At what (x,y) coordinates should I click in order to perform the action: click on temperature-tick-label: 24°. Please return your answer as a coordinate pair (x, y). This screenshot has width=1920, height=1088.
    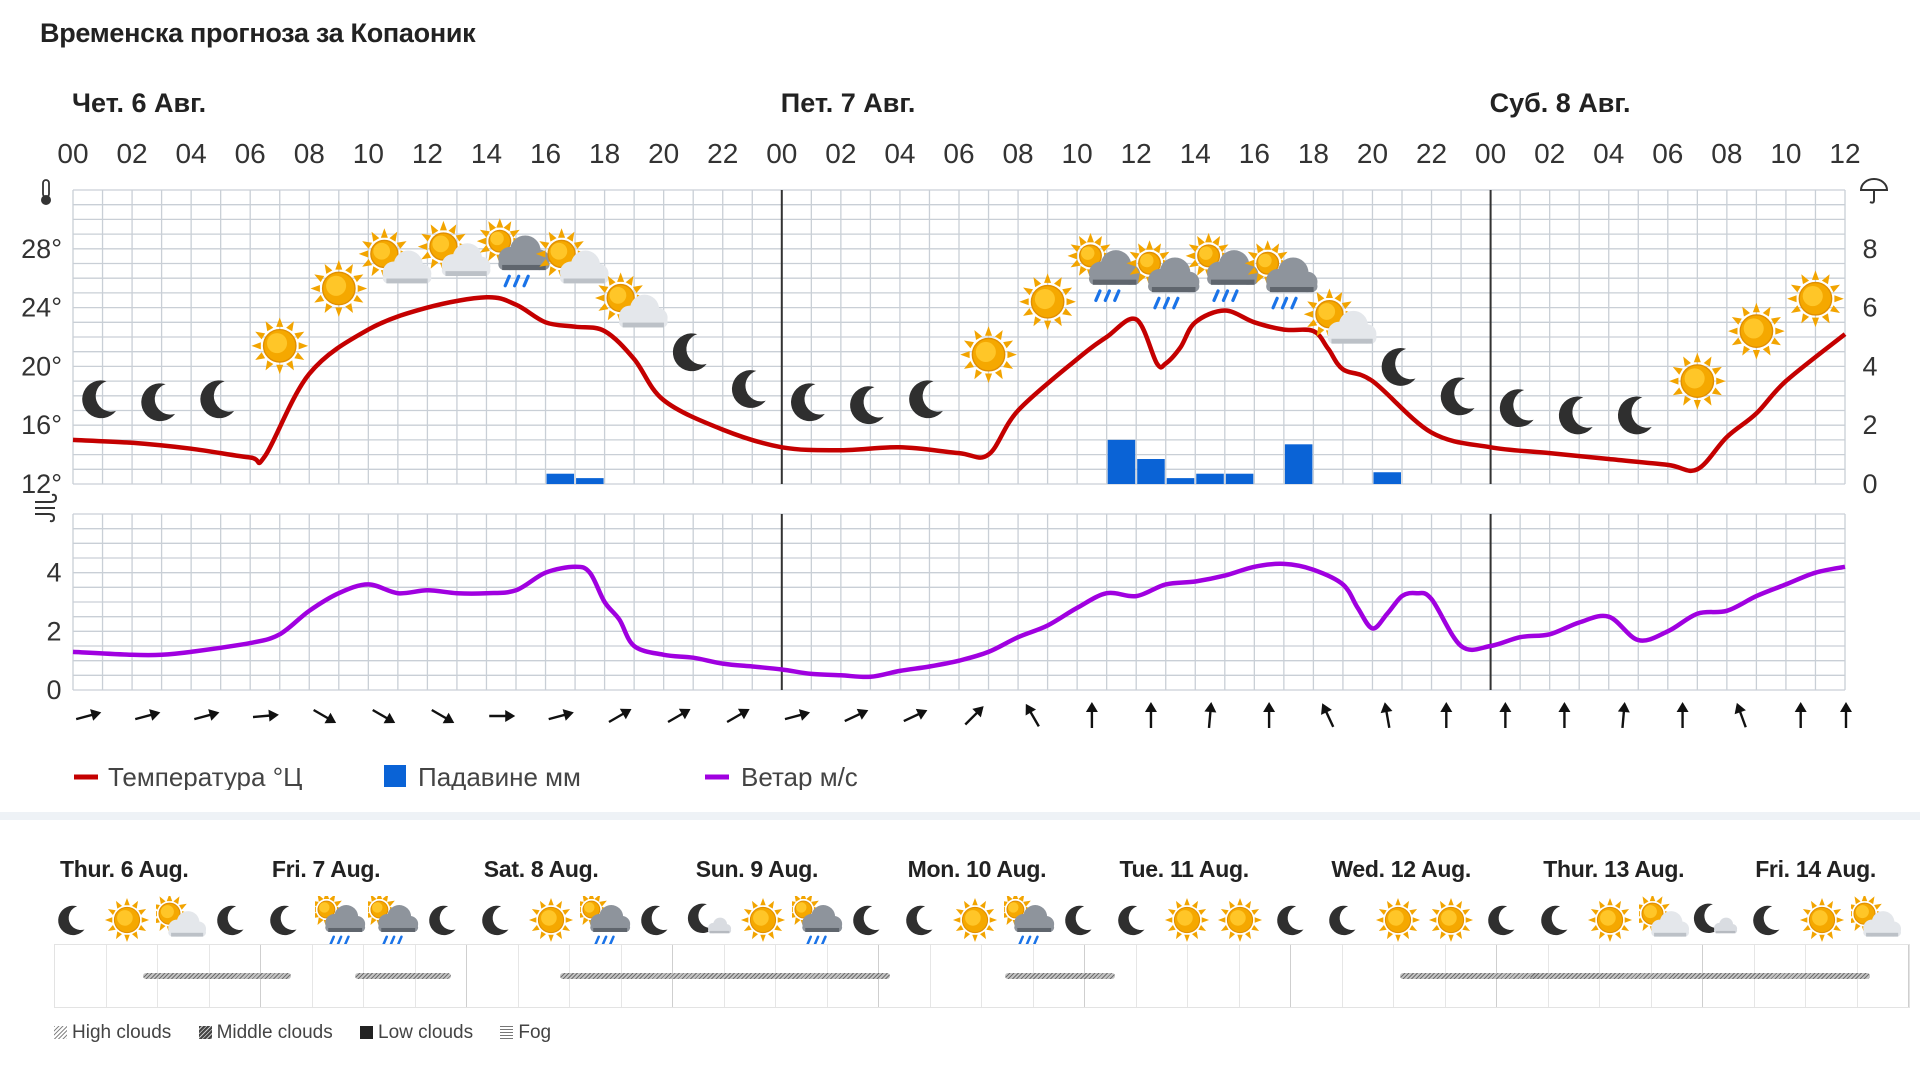
    Looking at the image, I should click on (41, 308).